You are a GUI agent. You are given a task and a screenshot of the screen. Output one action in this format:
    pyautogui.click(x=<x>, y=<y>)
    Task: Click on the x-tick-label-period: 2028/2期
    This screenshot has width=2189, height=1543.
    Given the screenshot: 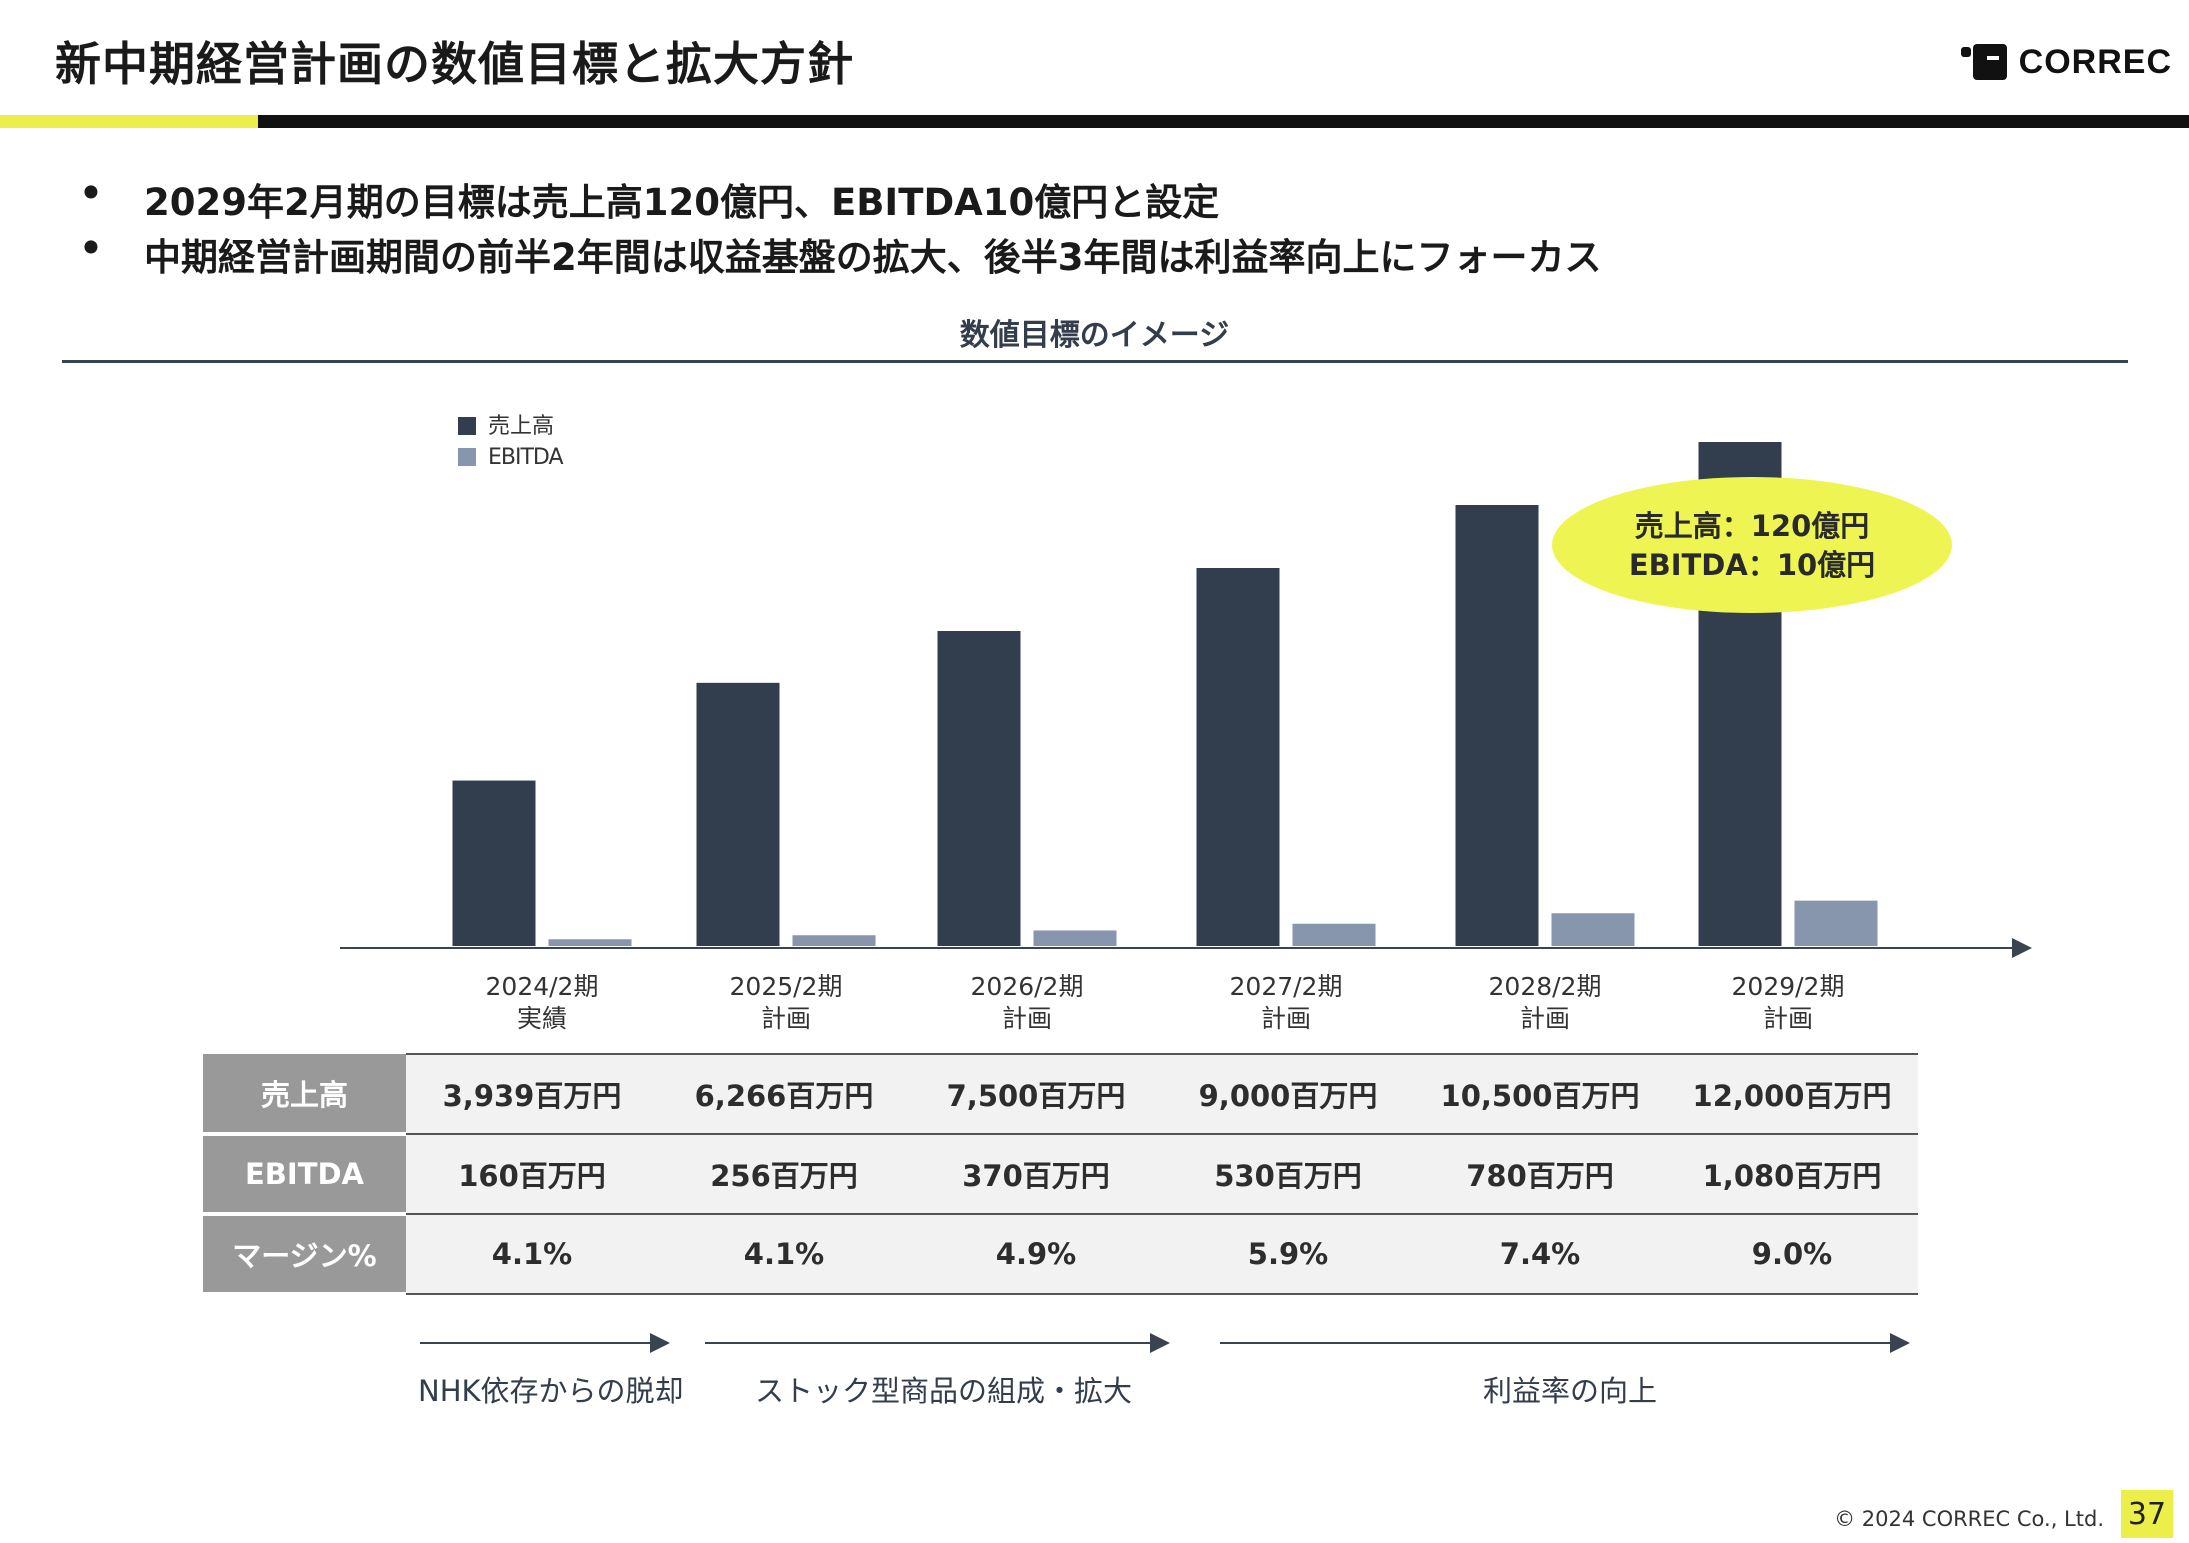 What is the action you would take?
    pyautogui.click(x=1545, y=986)
    